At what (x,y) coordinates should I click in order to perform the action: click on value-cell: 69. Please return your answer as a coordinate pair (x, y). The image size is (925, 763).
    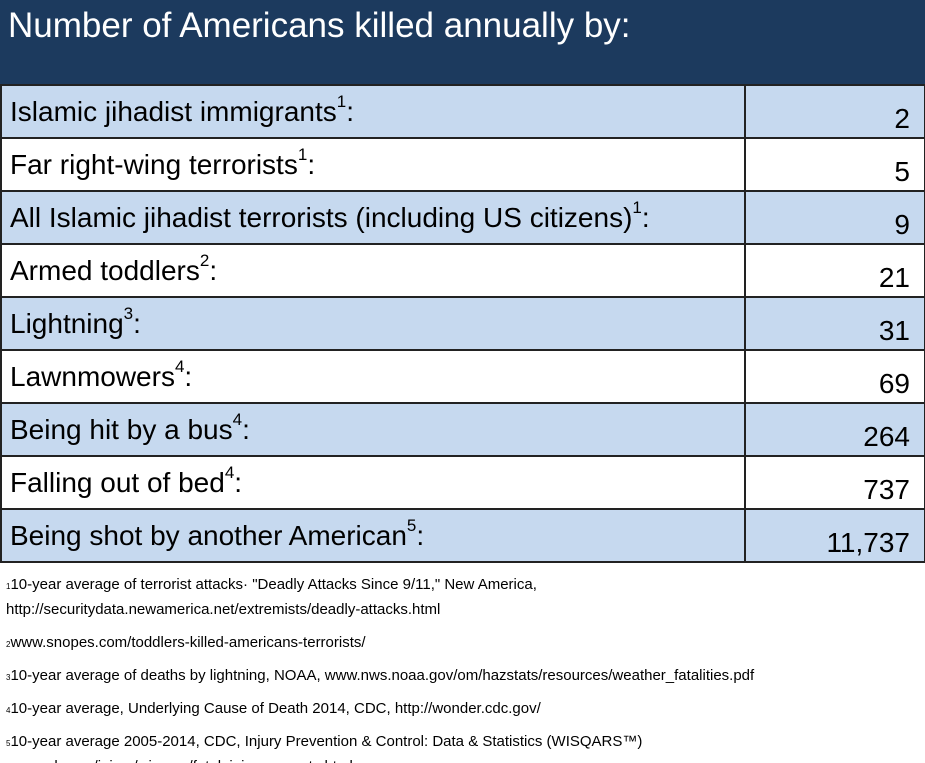
    Looking at the image, I should click on (834, 376).